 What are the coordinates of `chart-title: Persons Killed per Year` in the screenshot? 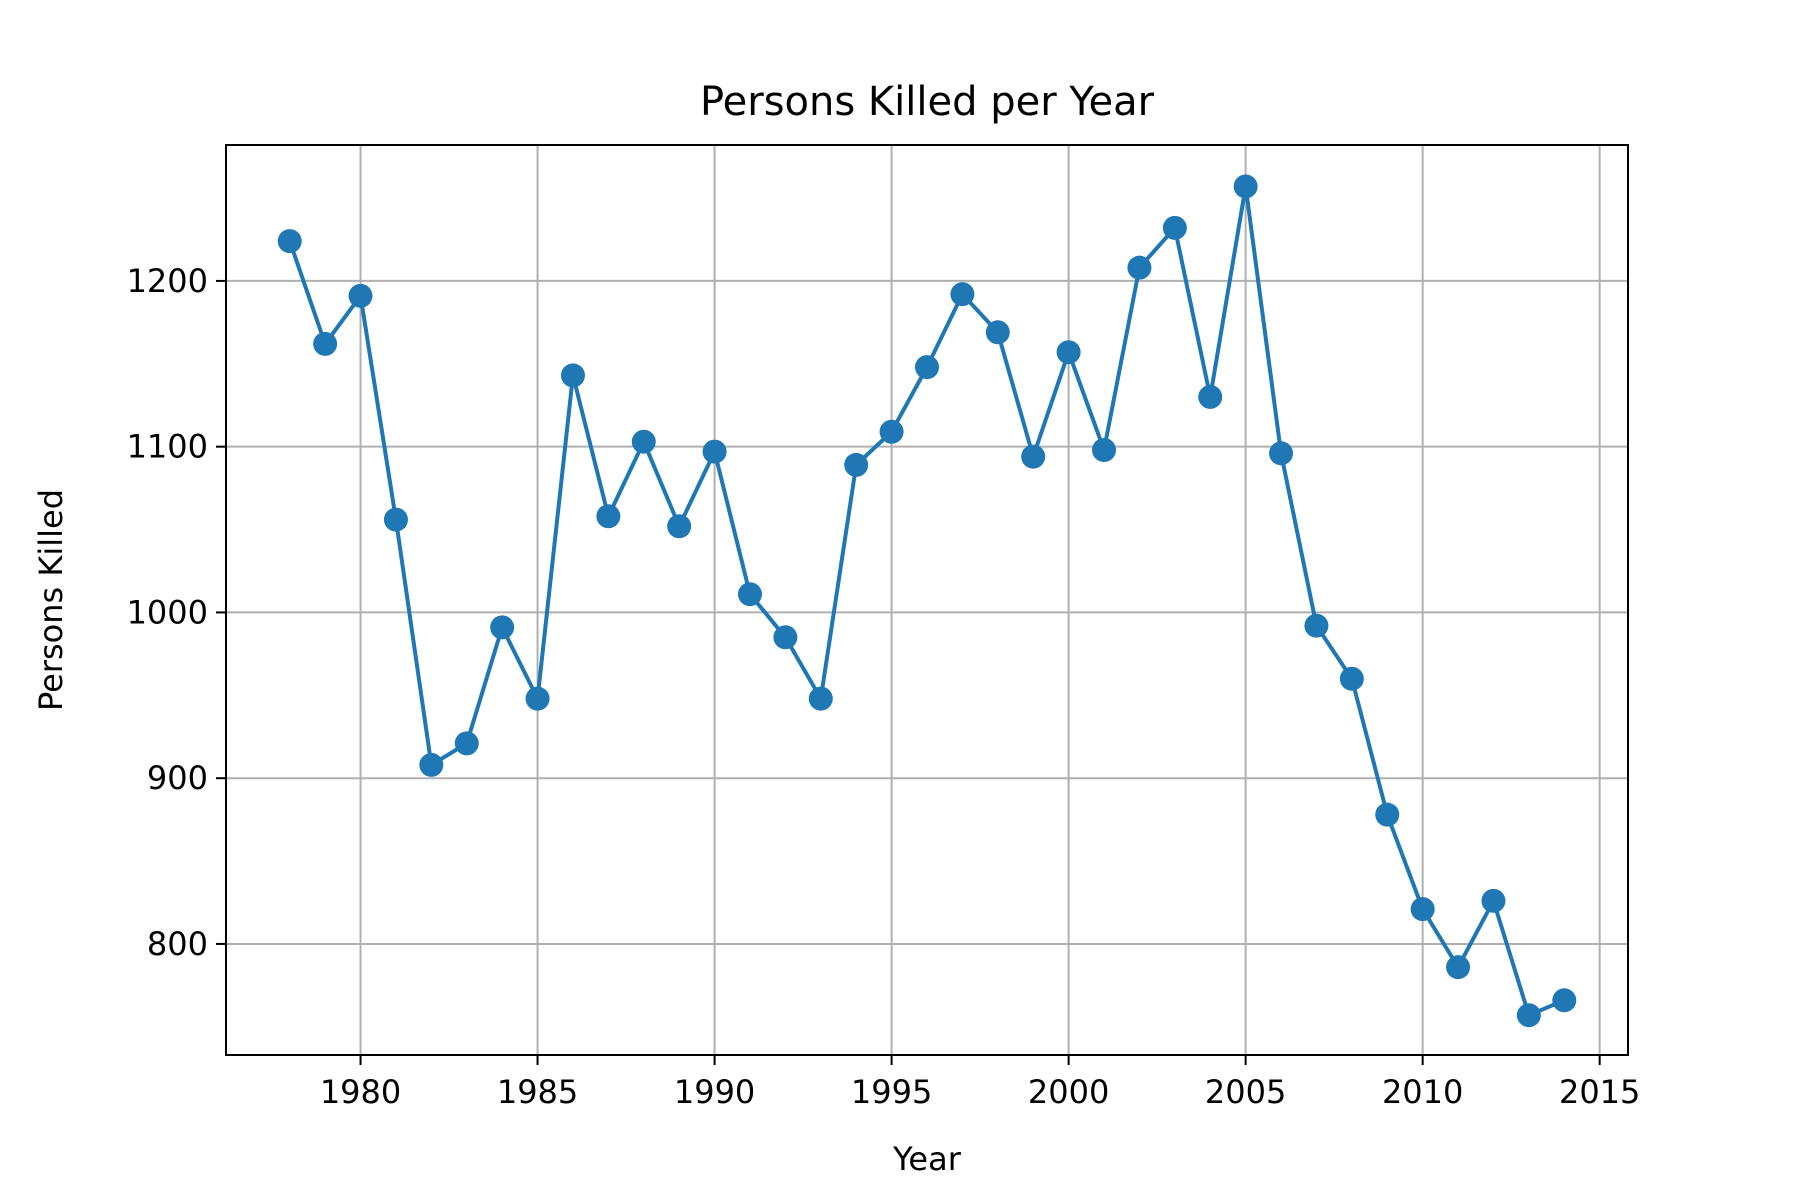 It's located at (927, 102).